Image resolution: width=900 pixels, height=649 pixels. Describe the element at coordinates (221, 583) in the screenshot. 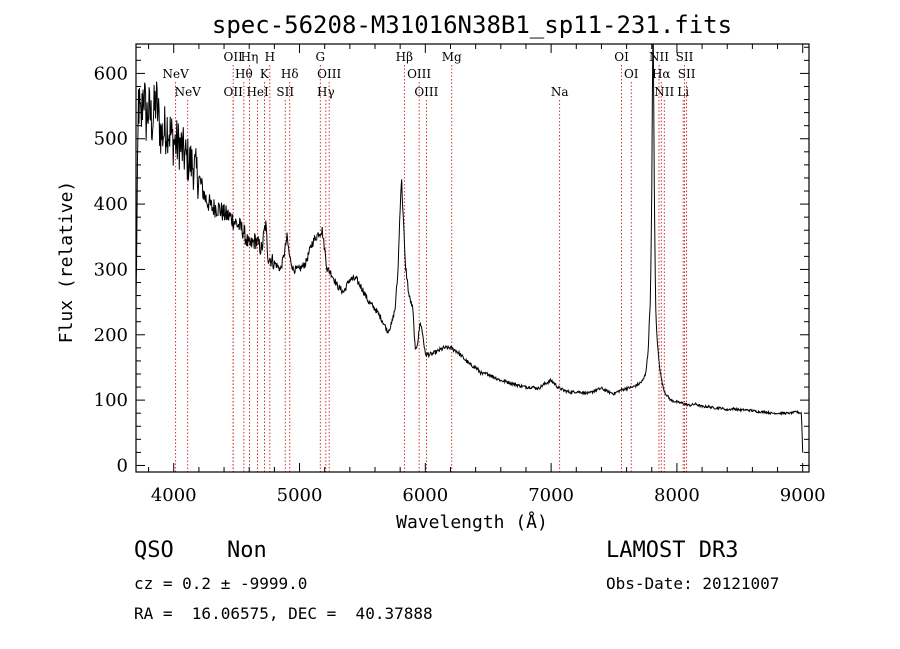

I see `redshift-line: cz = 0.2 ± -9999.0` at that location.